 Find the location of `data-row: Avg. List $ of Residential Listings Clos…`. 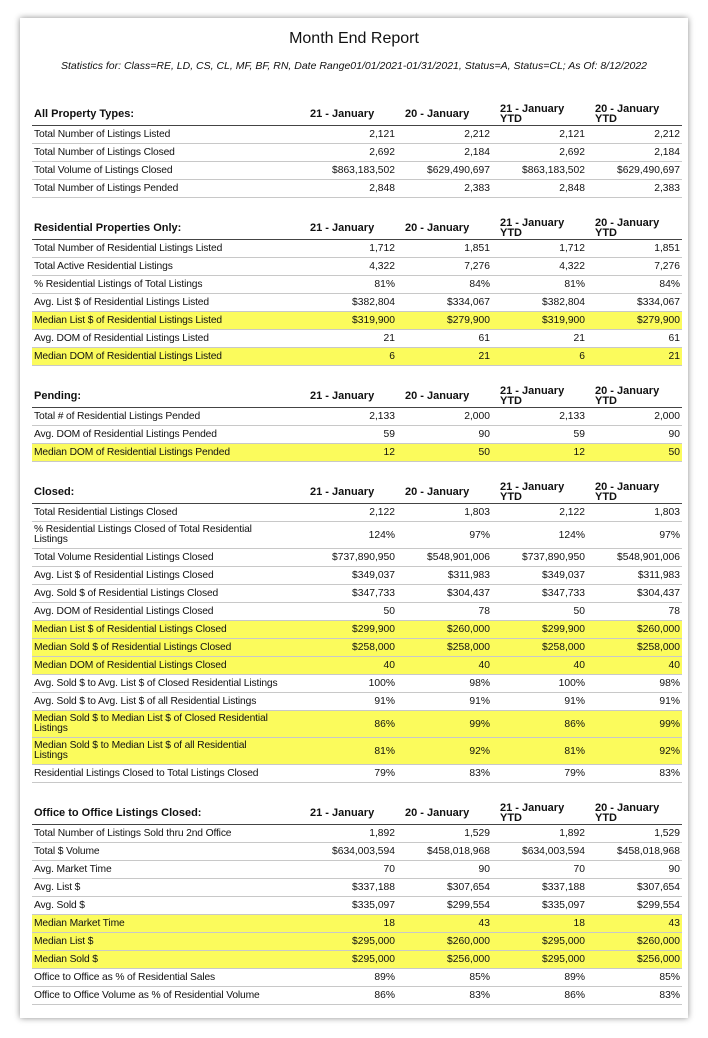

data-row: Avg. List $ of Residential Listings Clos… is located at coordinates (357, 575).